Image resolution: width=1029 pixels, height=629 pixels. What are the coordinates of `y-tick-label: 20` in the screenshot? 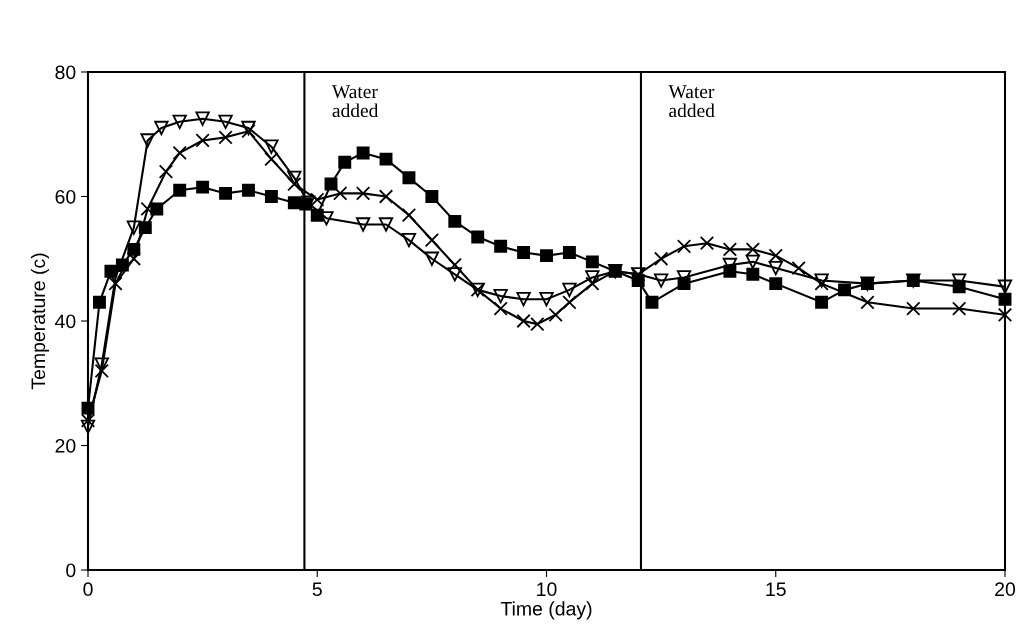 It's located at (65, 445).